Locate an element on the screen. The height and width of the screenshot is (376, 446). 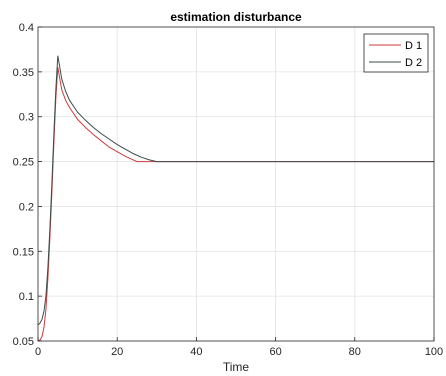
x-axis-label: Time is located at coordinates (236, 367).